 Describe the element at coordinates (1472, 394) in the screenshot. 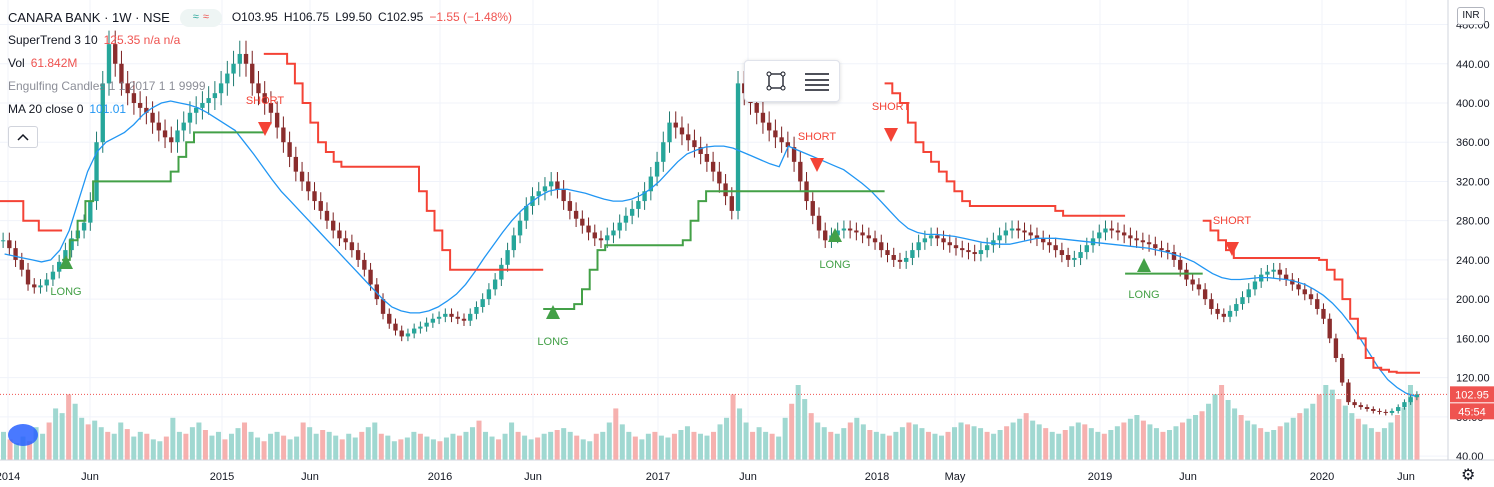

I see `last-price-badge` at that location.